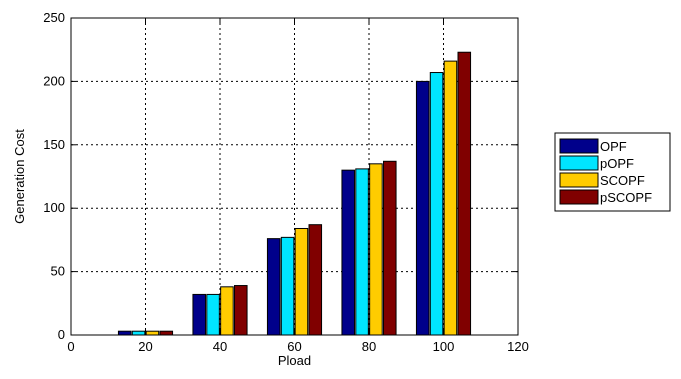 The height and width of the screenshot is (379, 681). Describe the element at coordinates (622, 180) in the screenshot. I see `legend-label-scopf: SCOPF` at that location.